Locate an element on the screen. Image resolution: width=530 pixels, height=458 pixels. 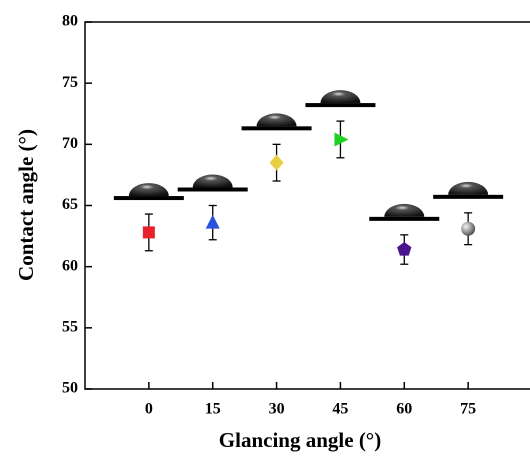
y-axis-label: Contact angle (°) is located at coordinates (26, 205).